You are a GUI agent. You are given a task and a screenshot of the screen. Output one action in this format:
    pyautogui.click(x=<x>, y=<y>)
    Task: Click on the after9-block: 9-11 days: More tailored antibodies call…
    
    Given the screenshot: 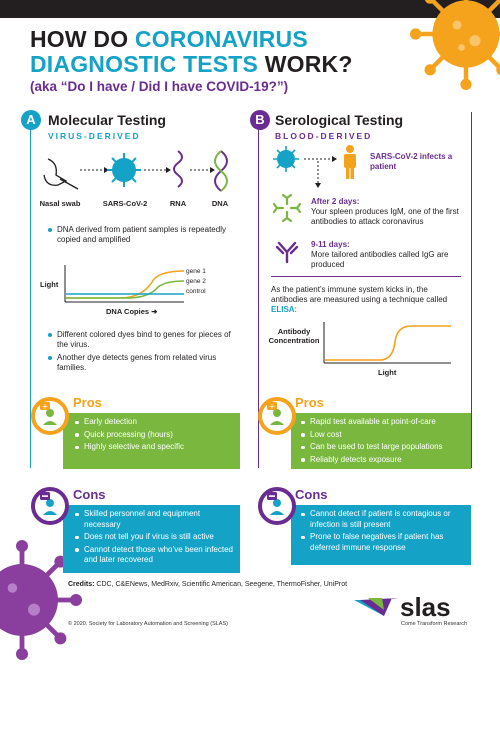 What is the action you would take?
    pyautogui.click(x=385, y=255)
    